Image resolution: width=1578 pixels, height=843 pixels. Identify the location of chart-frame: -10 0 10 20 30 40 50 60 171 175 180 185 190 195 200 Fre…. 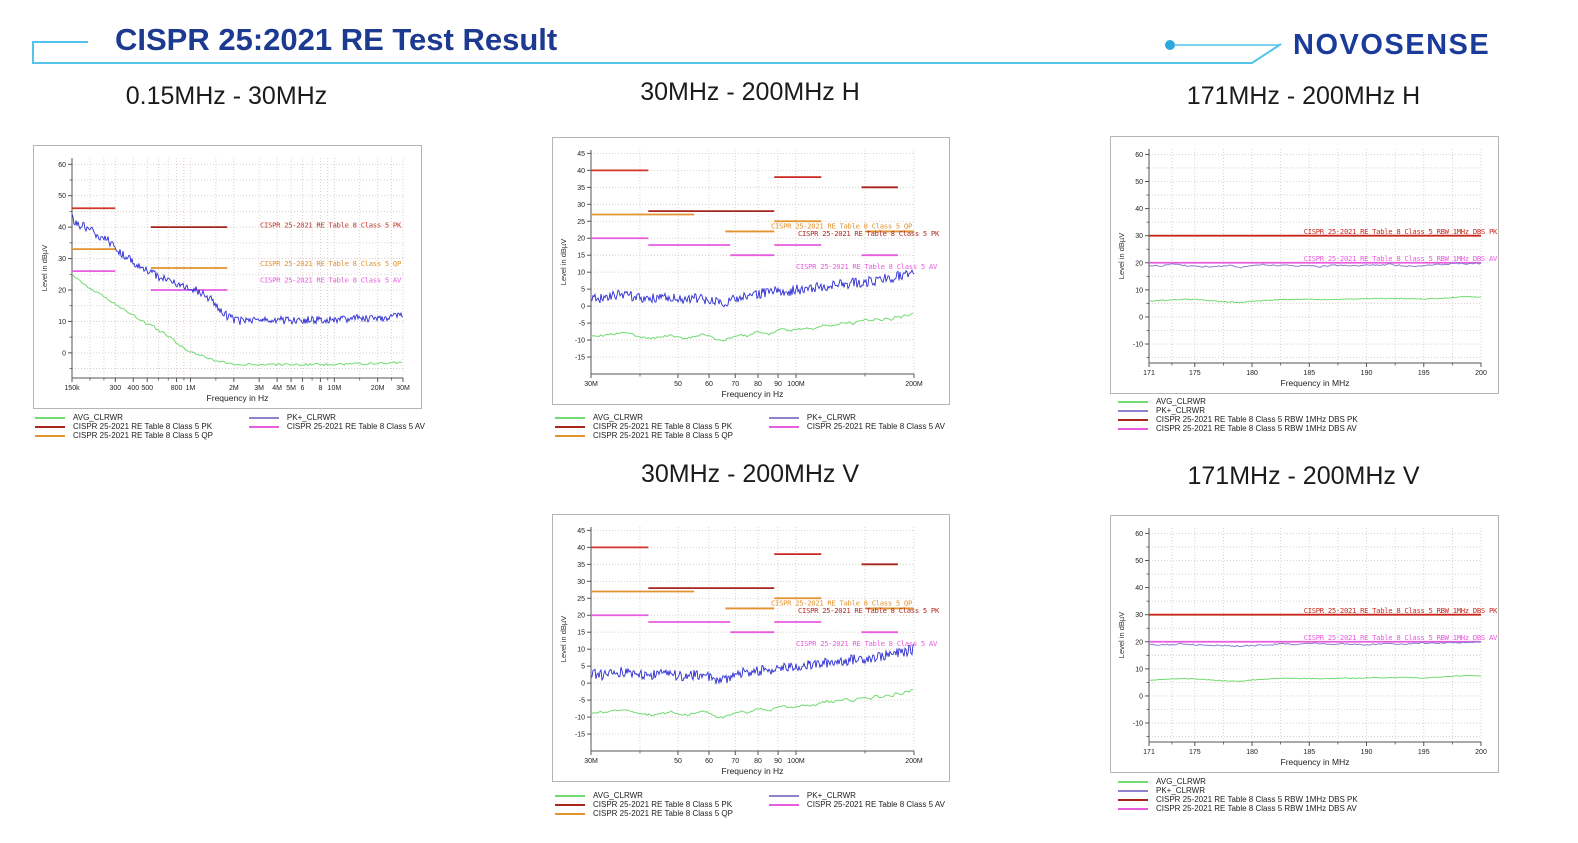
(1304, 265).